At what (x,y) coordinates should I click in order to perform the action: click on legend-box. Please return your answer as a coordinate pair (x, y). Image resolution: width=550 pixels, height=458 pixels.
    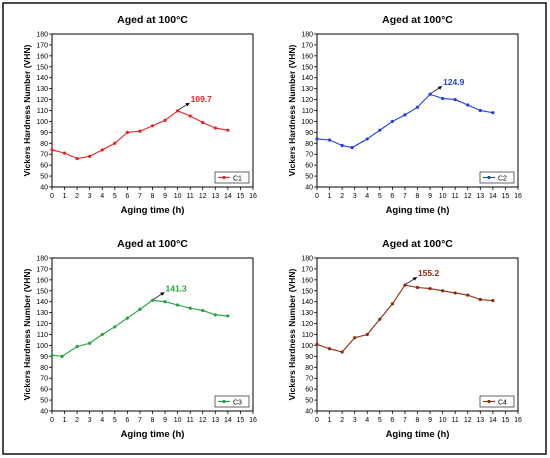
    Looking at the image, I should click on (497, 177).